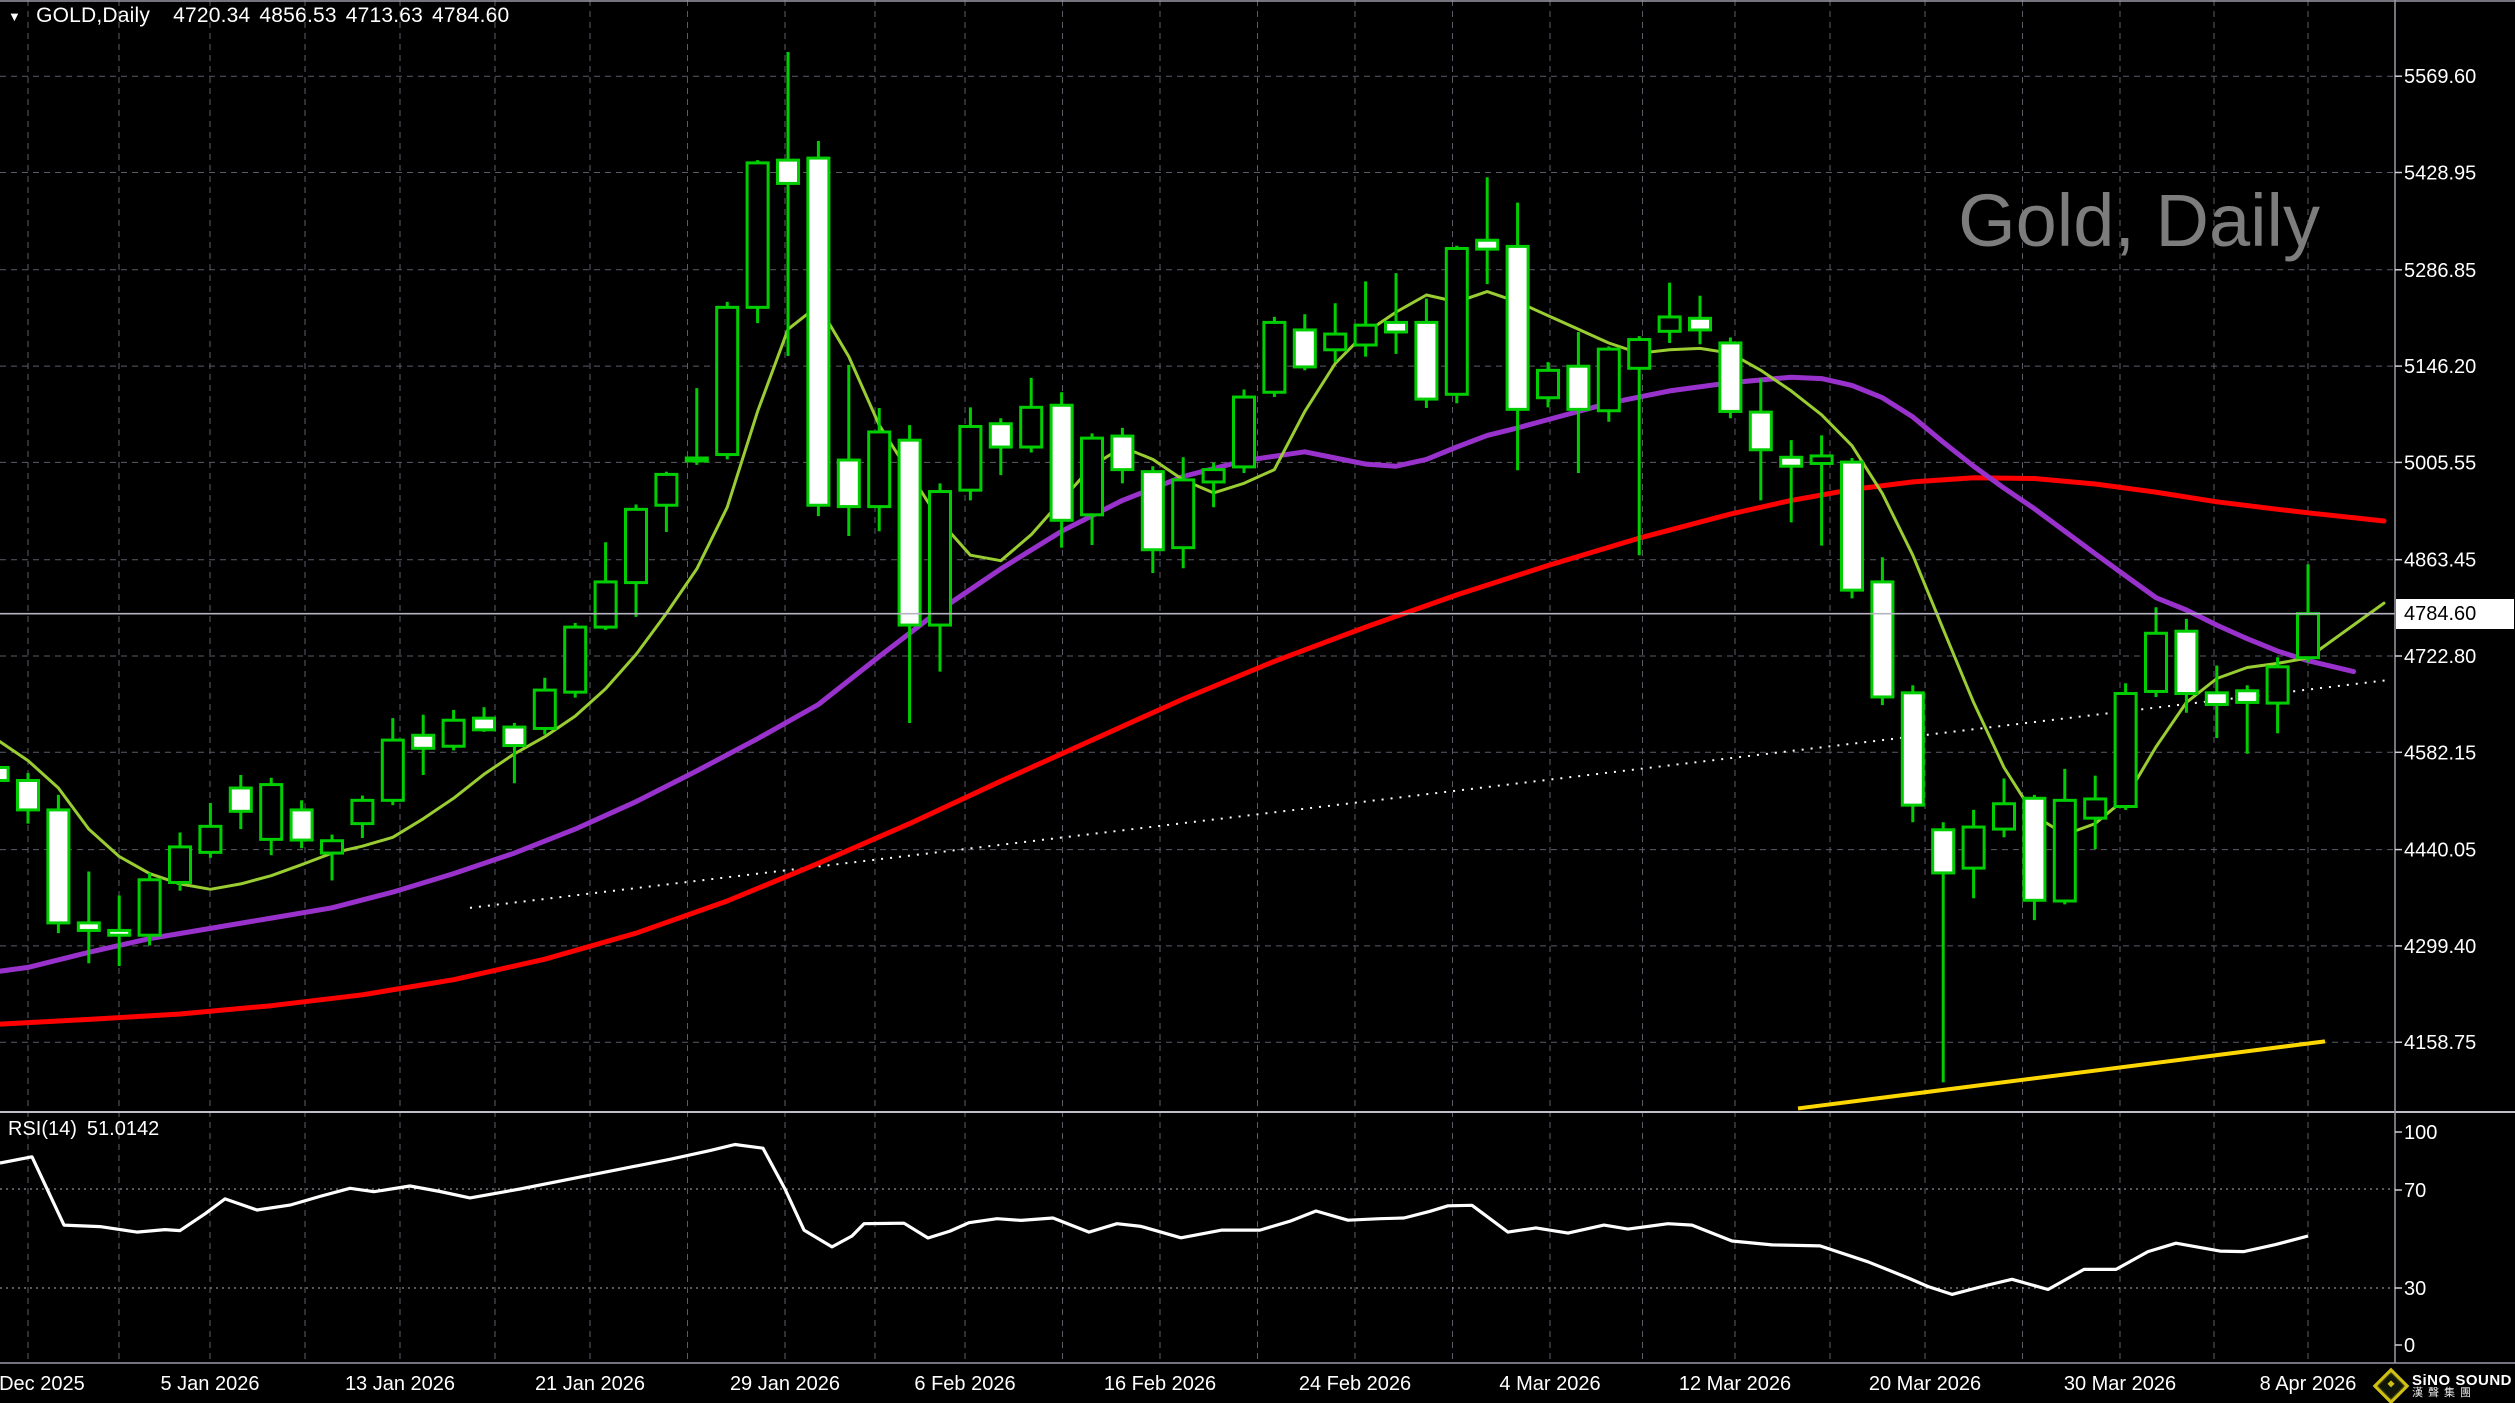 Image resolution: width=2515 pixels, height=1403 pixels. I want to click on diamond-logo-icon, so click(2391, 1385).